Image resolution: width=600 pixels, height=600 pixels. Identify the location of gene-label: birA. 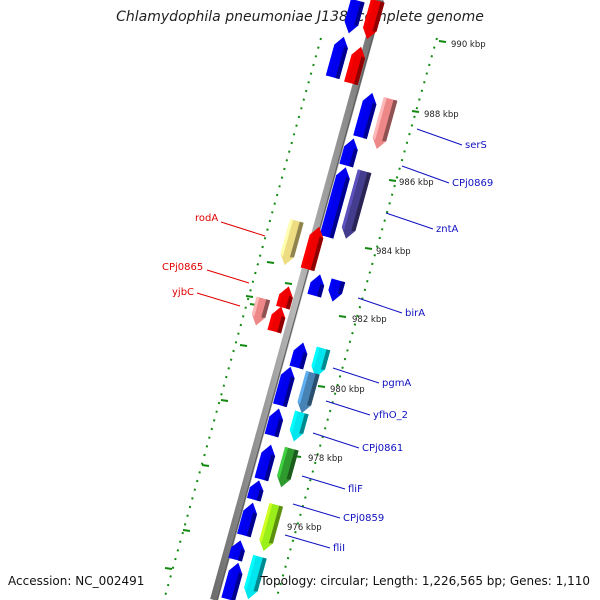
(415, 313).